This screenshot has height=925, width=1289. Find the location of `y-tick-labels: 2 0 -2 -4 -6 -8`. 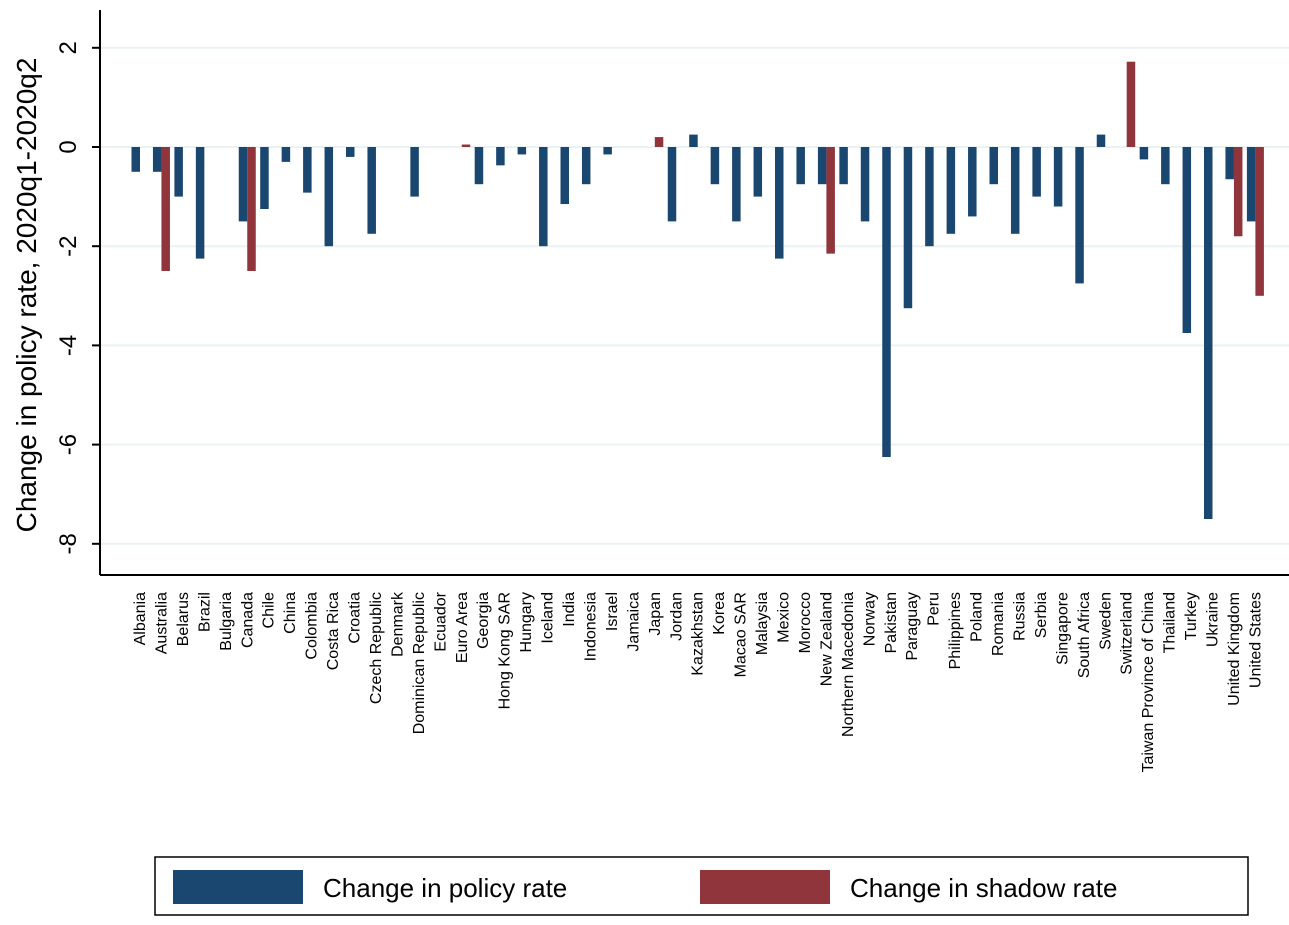

y-tick-labels: 2 0 -2 -4 -6 -8 is located at coordinates (77, 297).